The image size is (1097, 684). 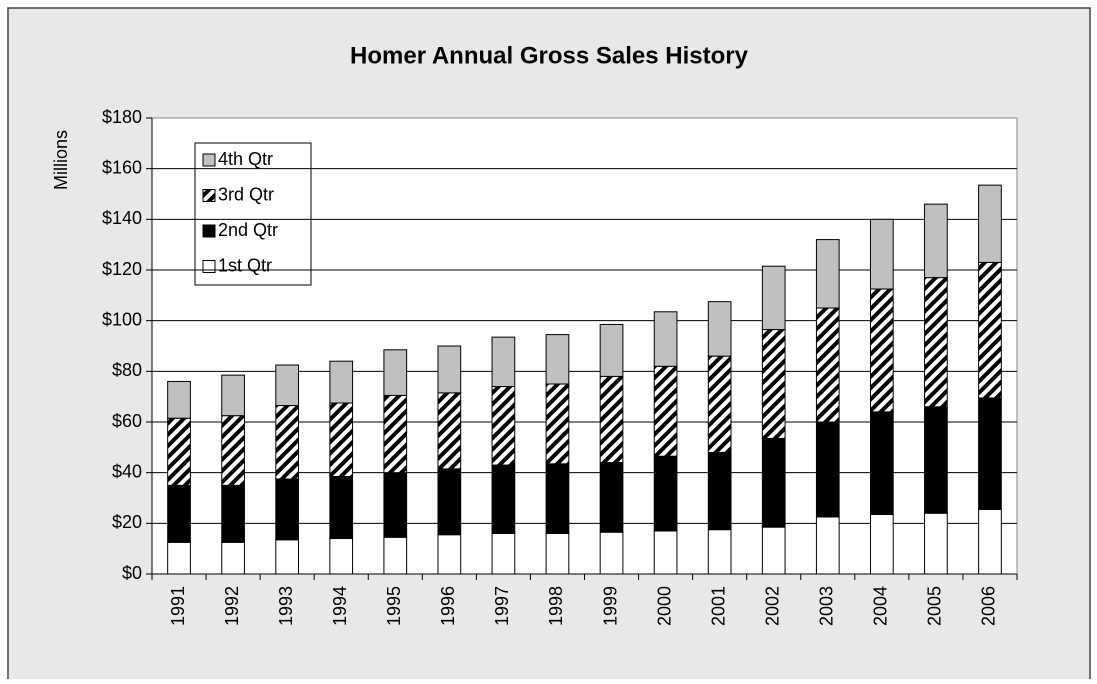 What do you see at coordinates (127, 370) in the screenshot?
I see `y-tick-label: $80` at bounding box center [127, 370].